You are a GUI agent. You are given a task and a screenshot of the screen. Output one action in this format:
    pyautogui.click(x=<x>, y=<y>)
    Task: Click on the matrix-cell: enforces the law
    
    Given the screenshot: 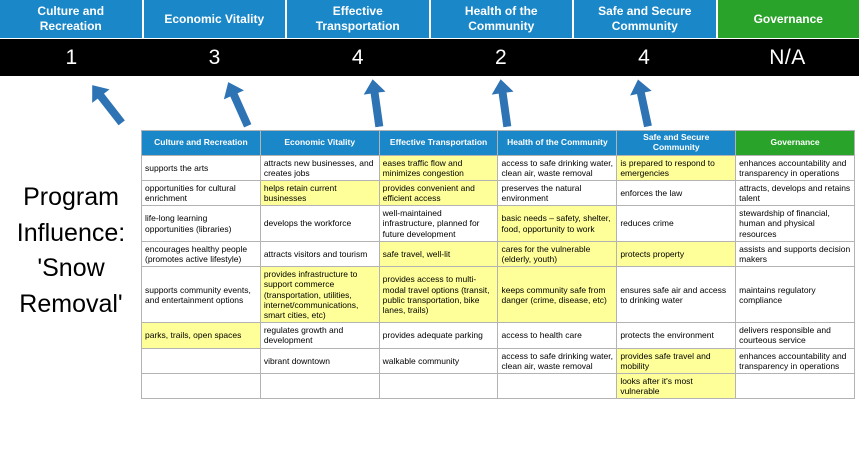 What is the action you would take?
    pyautogui.click(x=676, y=193)
    